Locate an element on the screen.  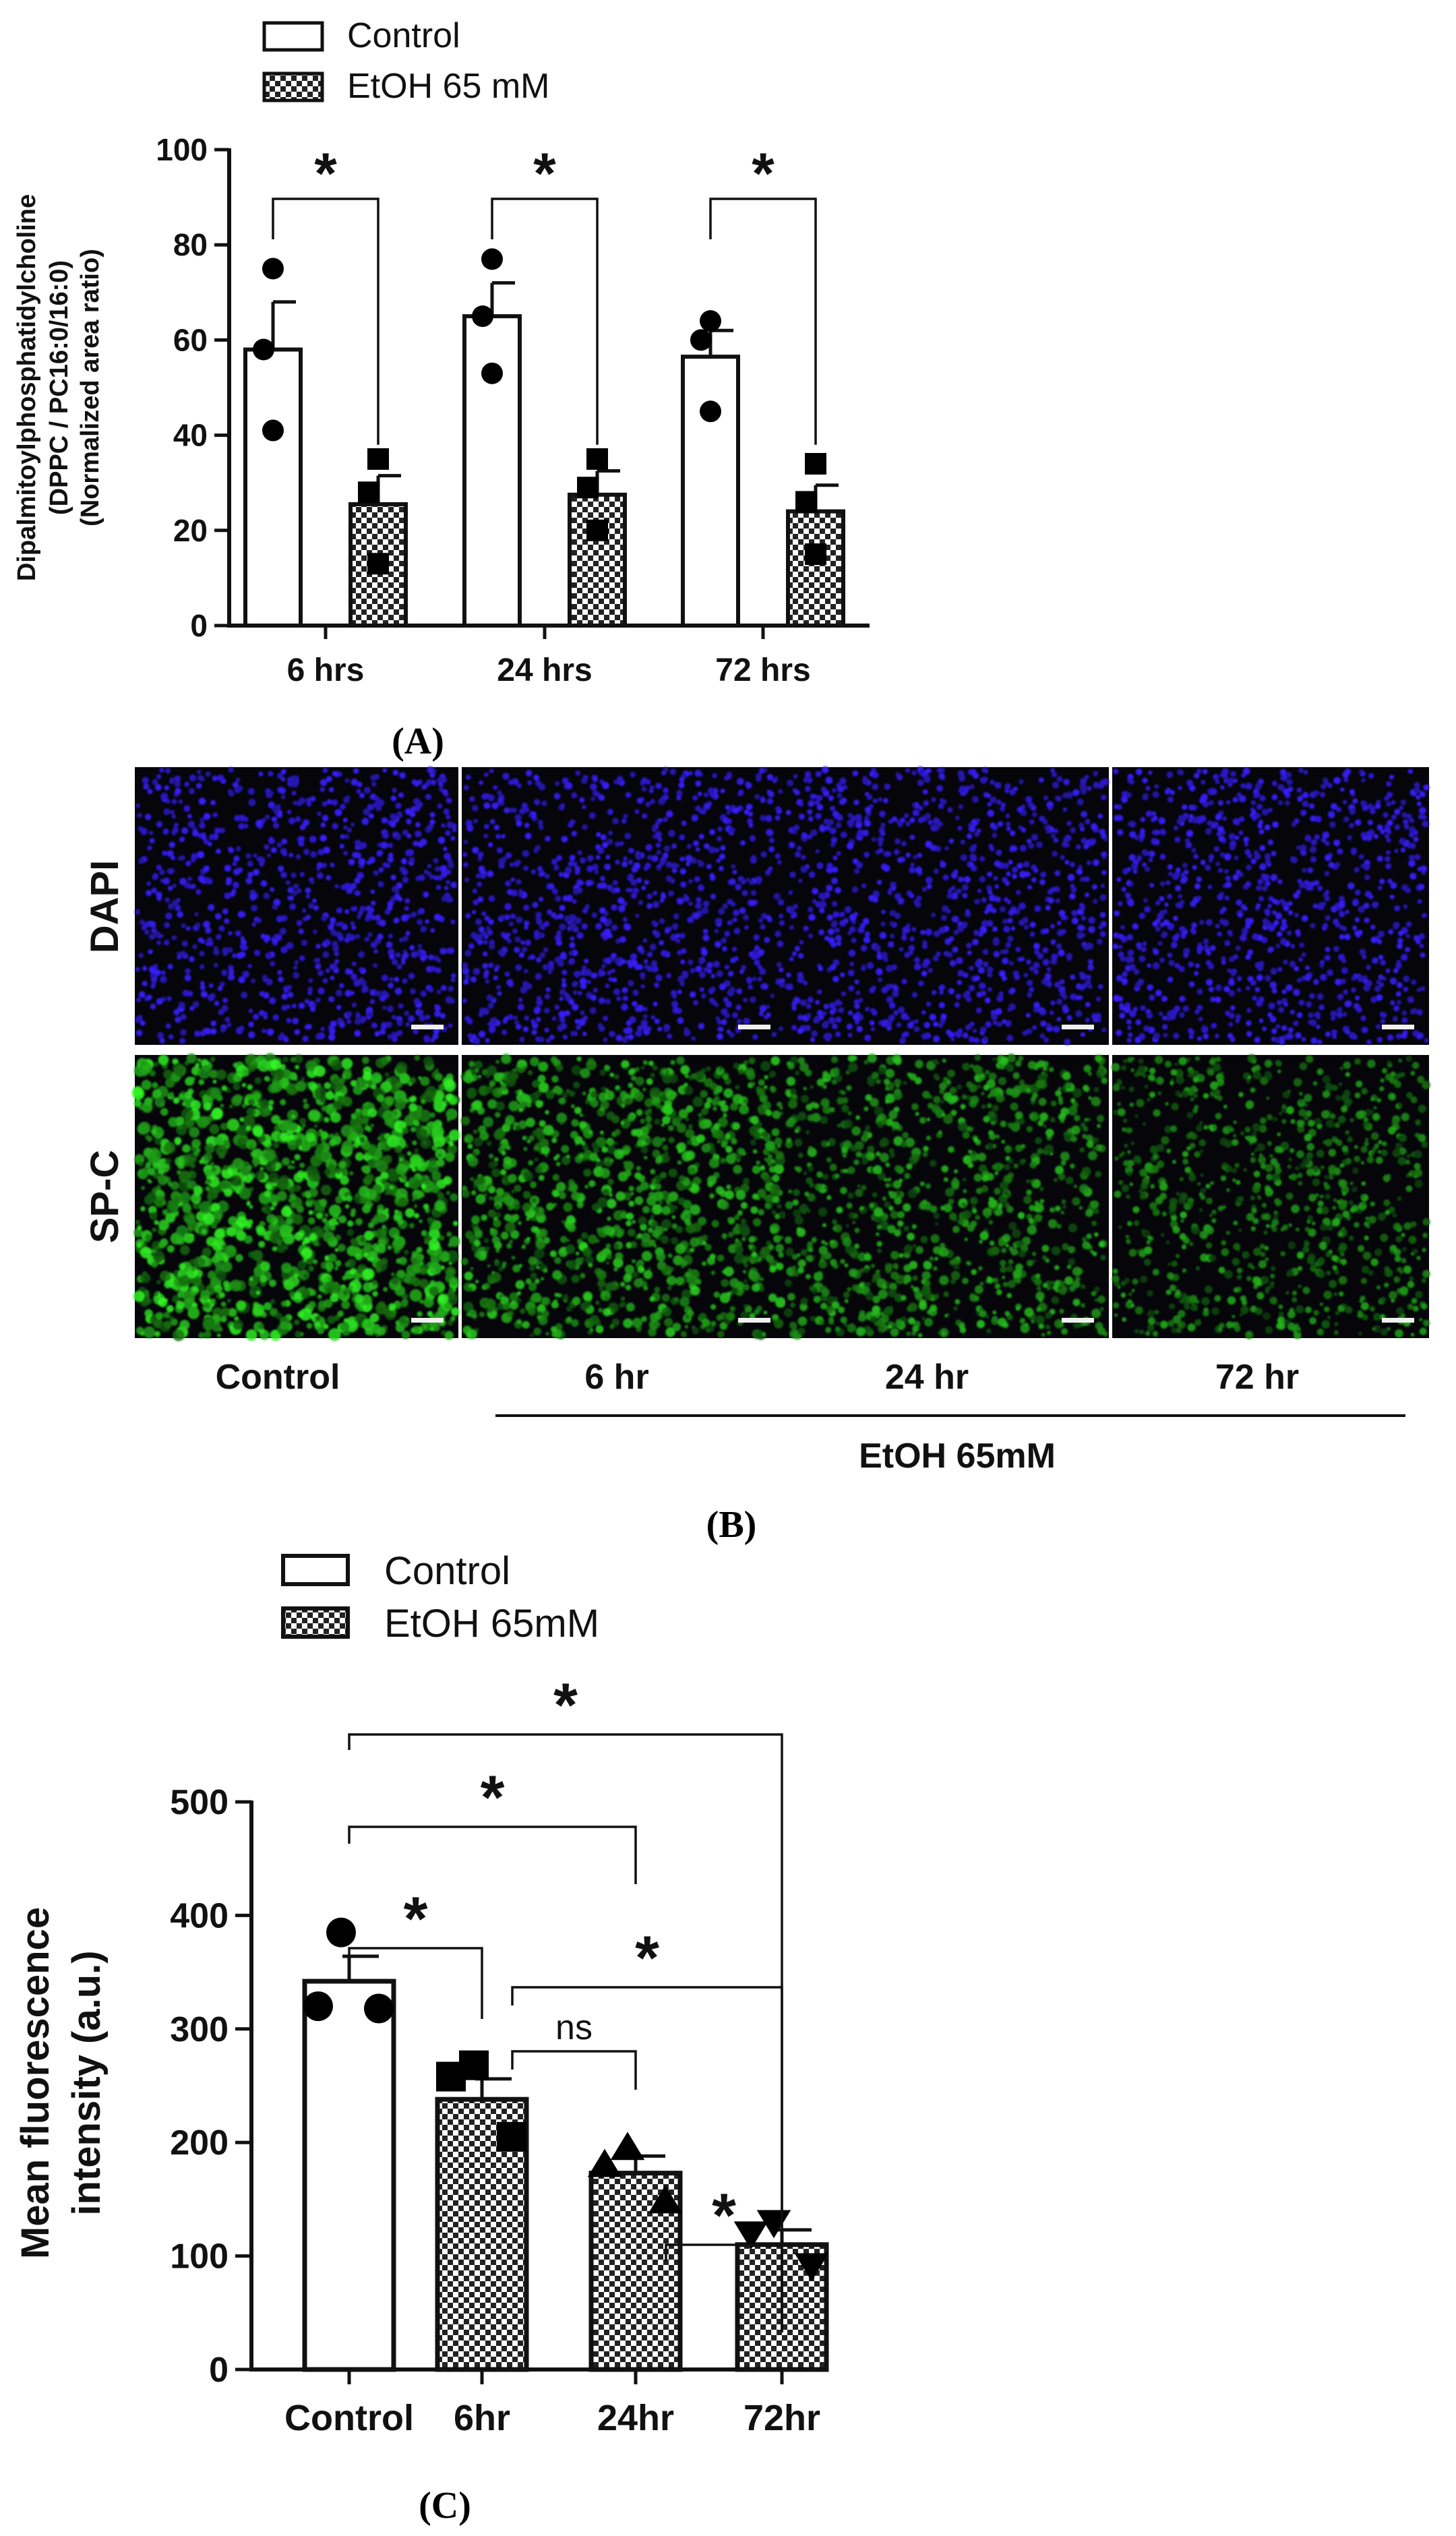
data-point is located at coordinates (815, 463).